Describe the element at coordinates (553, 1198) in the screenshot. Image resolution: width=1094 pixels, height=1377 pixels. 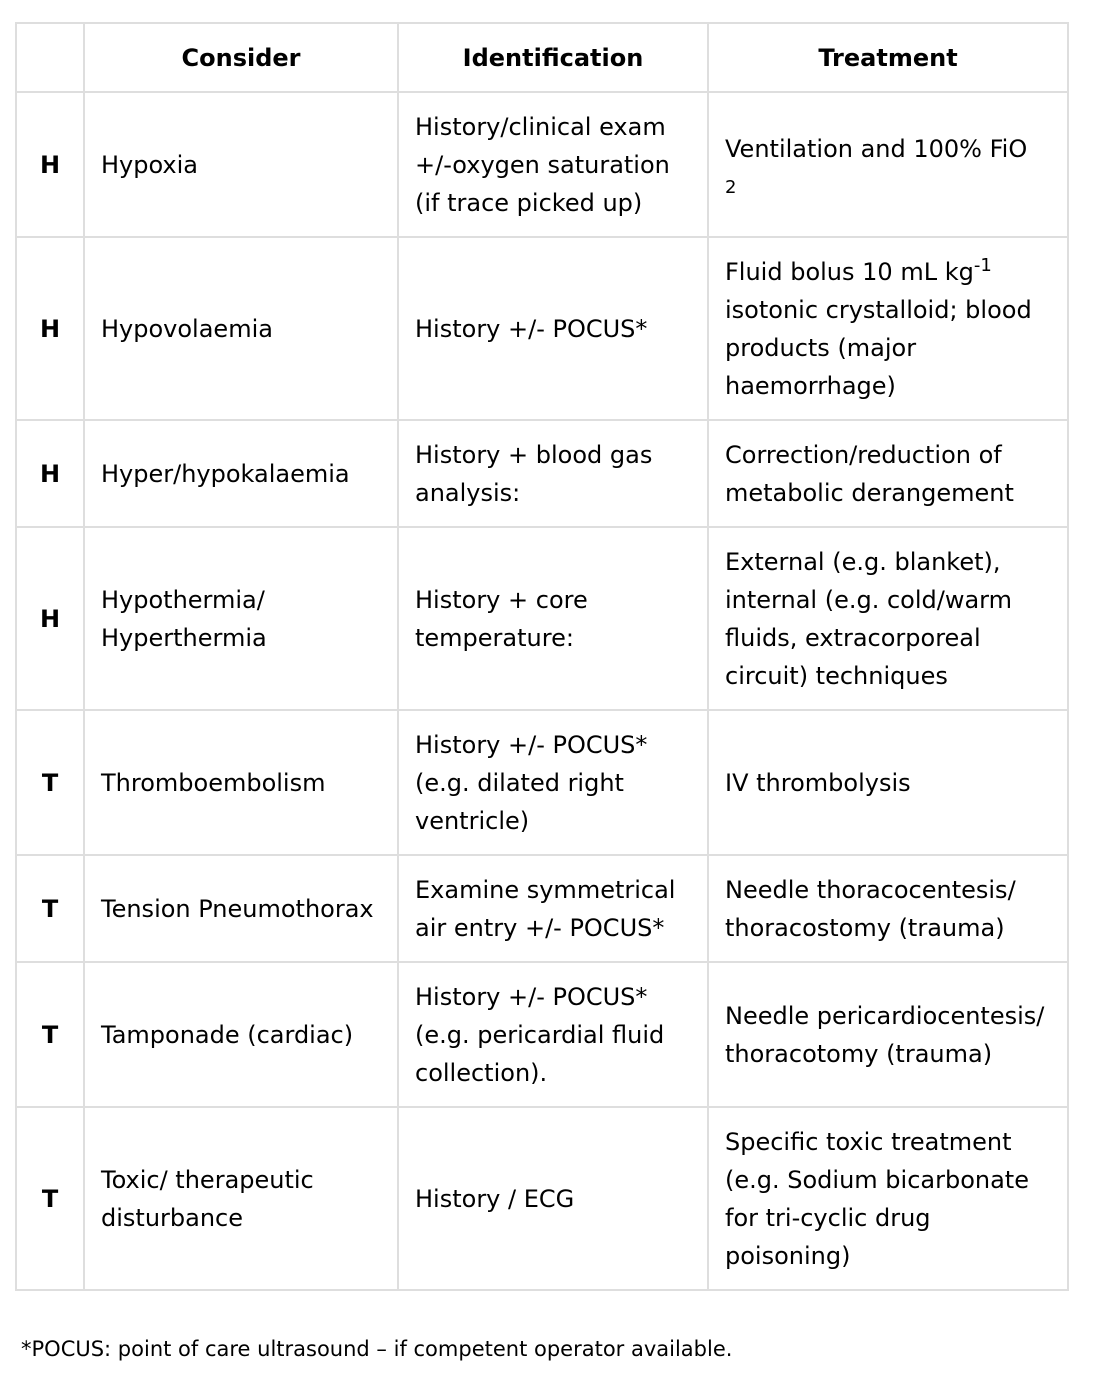
I see `identification-cell: History / ECG` at that location.